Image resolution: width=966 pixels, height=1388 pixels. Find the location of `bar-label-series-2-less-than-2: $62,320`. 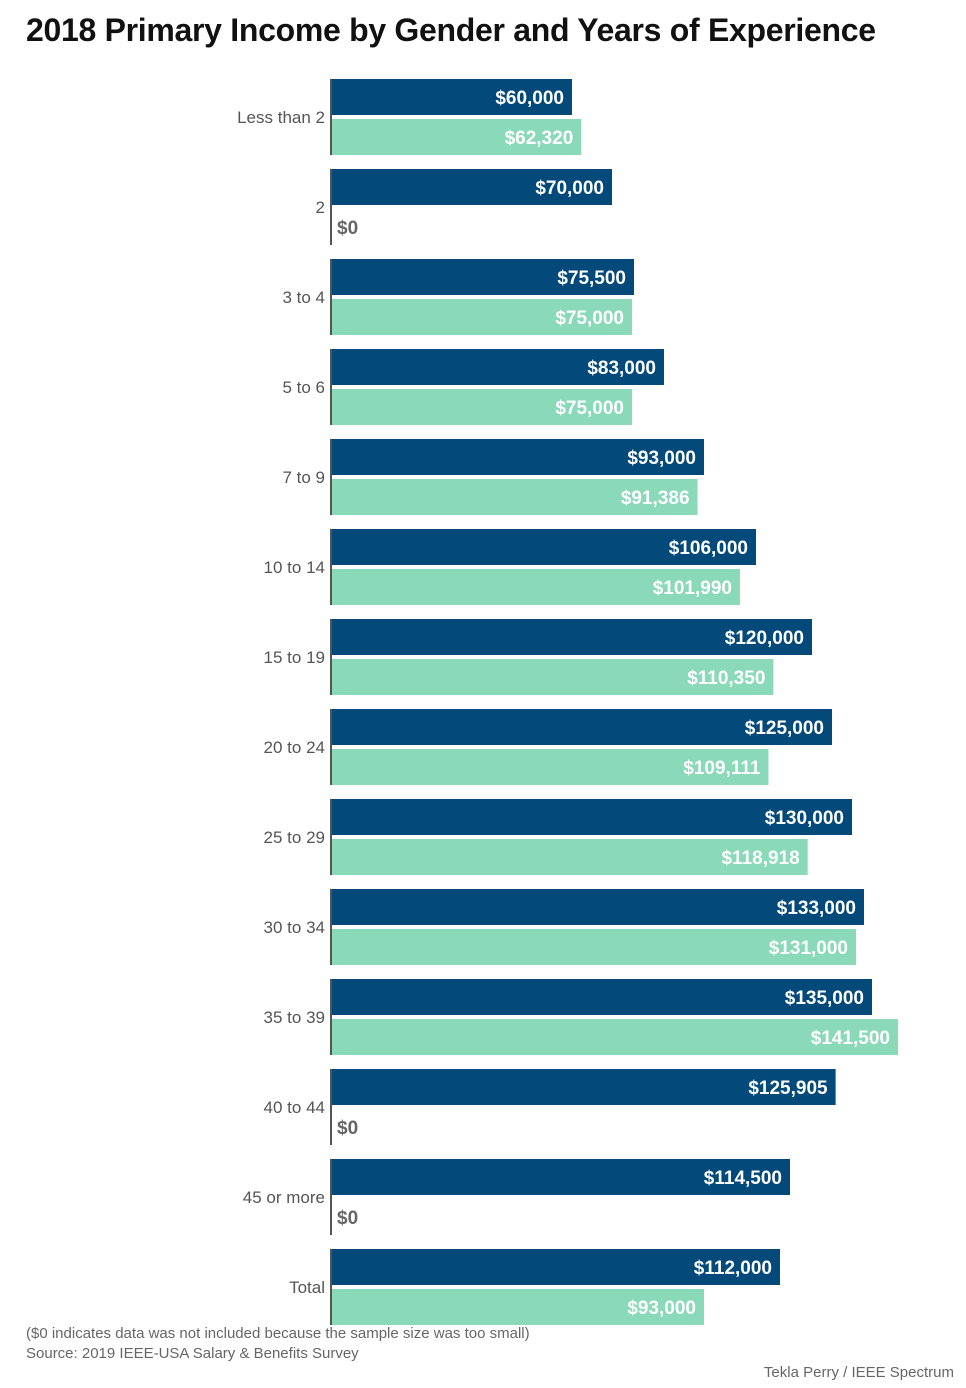

bar-label-series-2-less-than-2: $62,320 is located at coordinates (539, 138).